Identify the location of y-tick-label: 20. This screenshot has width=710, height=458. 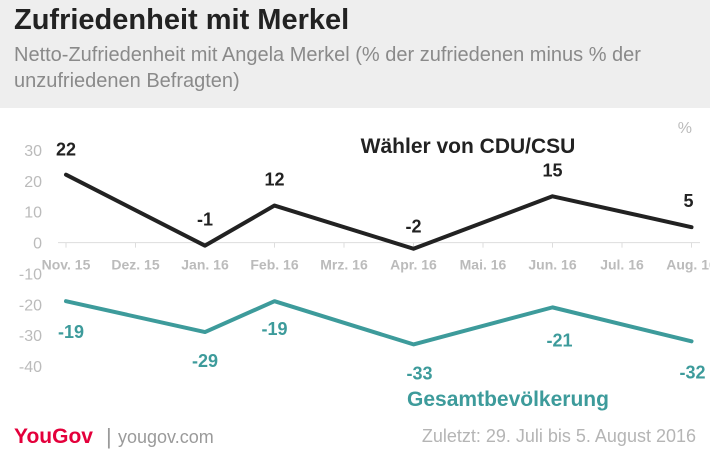
(33, 182).